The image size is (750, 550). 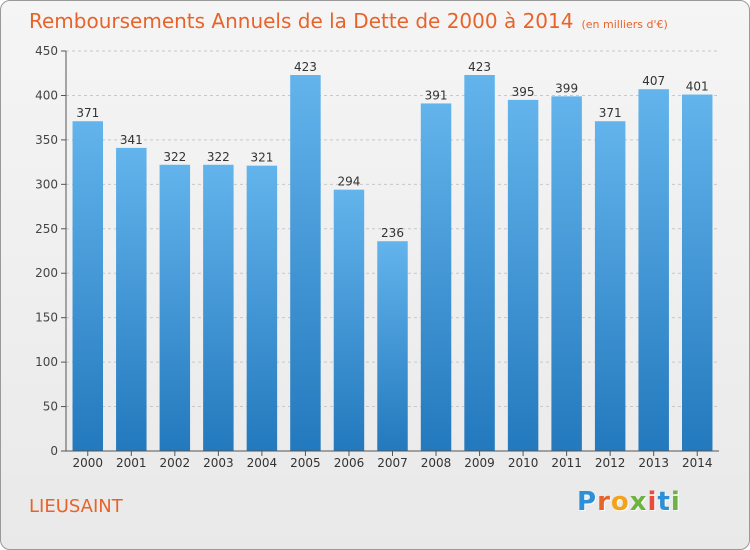 What do you see at coordinates (46, 362) in the screenshot?
I see `y-tick-label: 100` at bounding box center [46, 362].